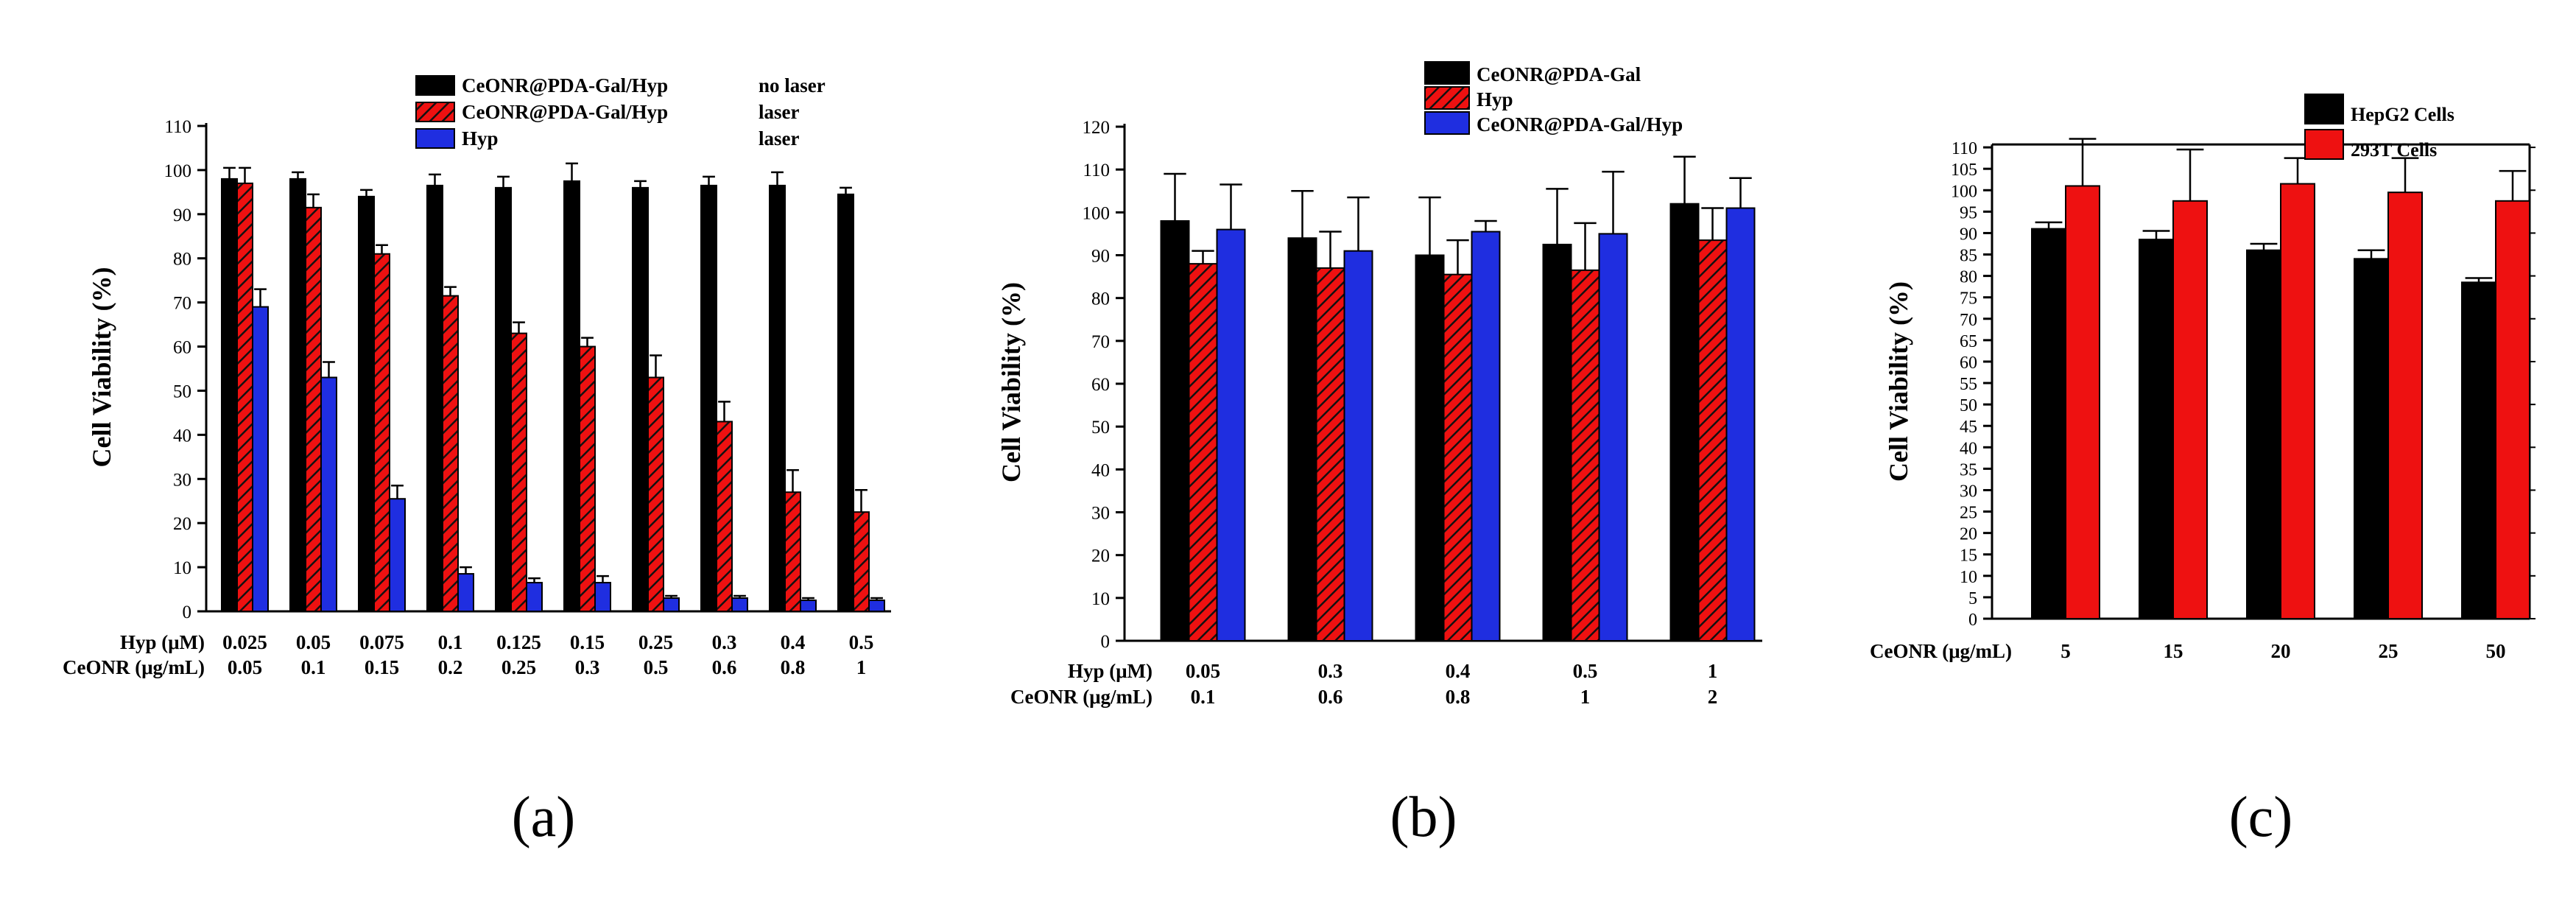 The width and height of the screenshot is (2576, 903). I want to click on category-row-label: Hyp (μM), so click(162, 642).